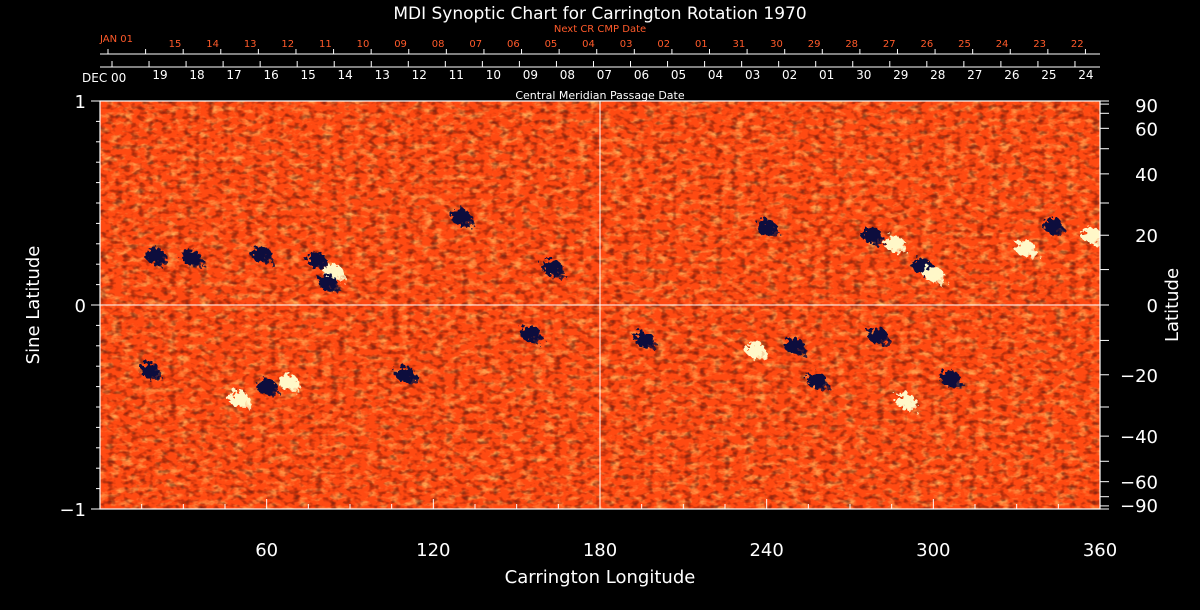 The image size is (1200, 610). I want to click on next-cr-date: 08, so click(438, 44).